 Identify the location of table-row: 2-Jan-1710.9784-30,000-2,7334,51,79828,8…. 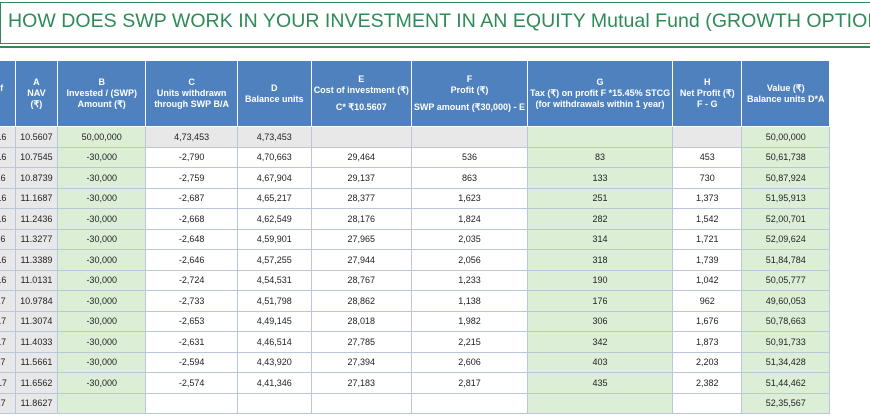
(415, 301).